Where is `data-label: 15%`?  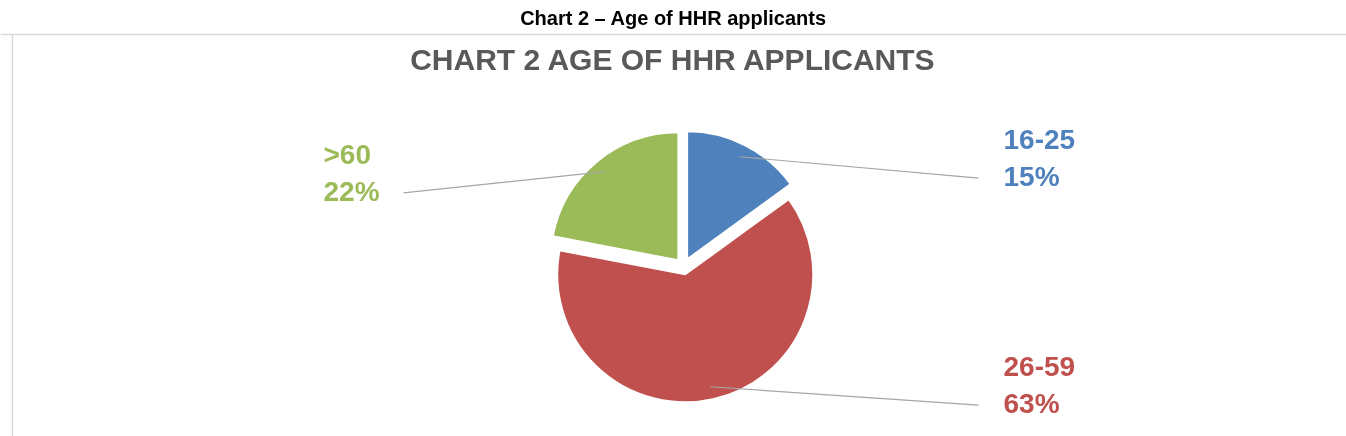 data-label: 15% is located at coordinates (1031, 177).